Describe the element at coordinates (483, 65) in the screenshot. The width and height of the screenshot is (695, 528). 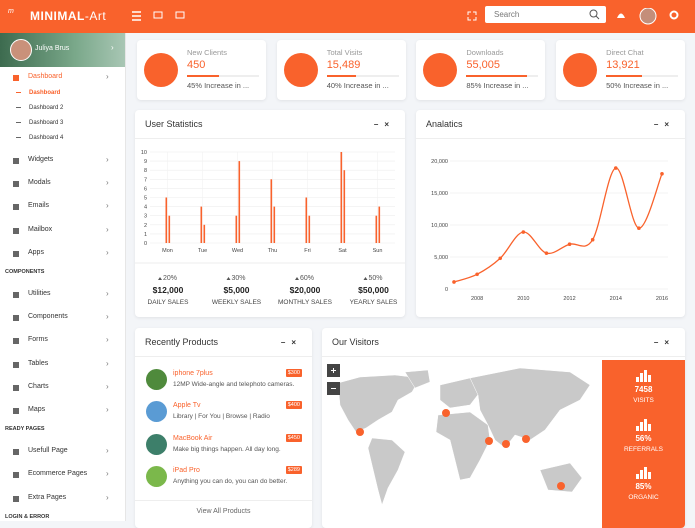
I see `stat-value: 55,005` at that location.